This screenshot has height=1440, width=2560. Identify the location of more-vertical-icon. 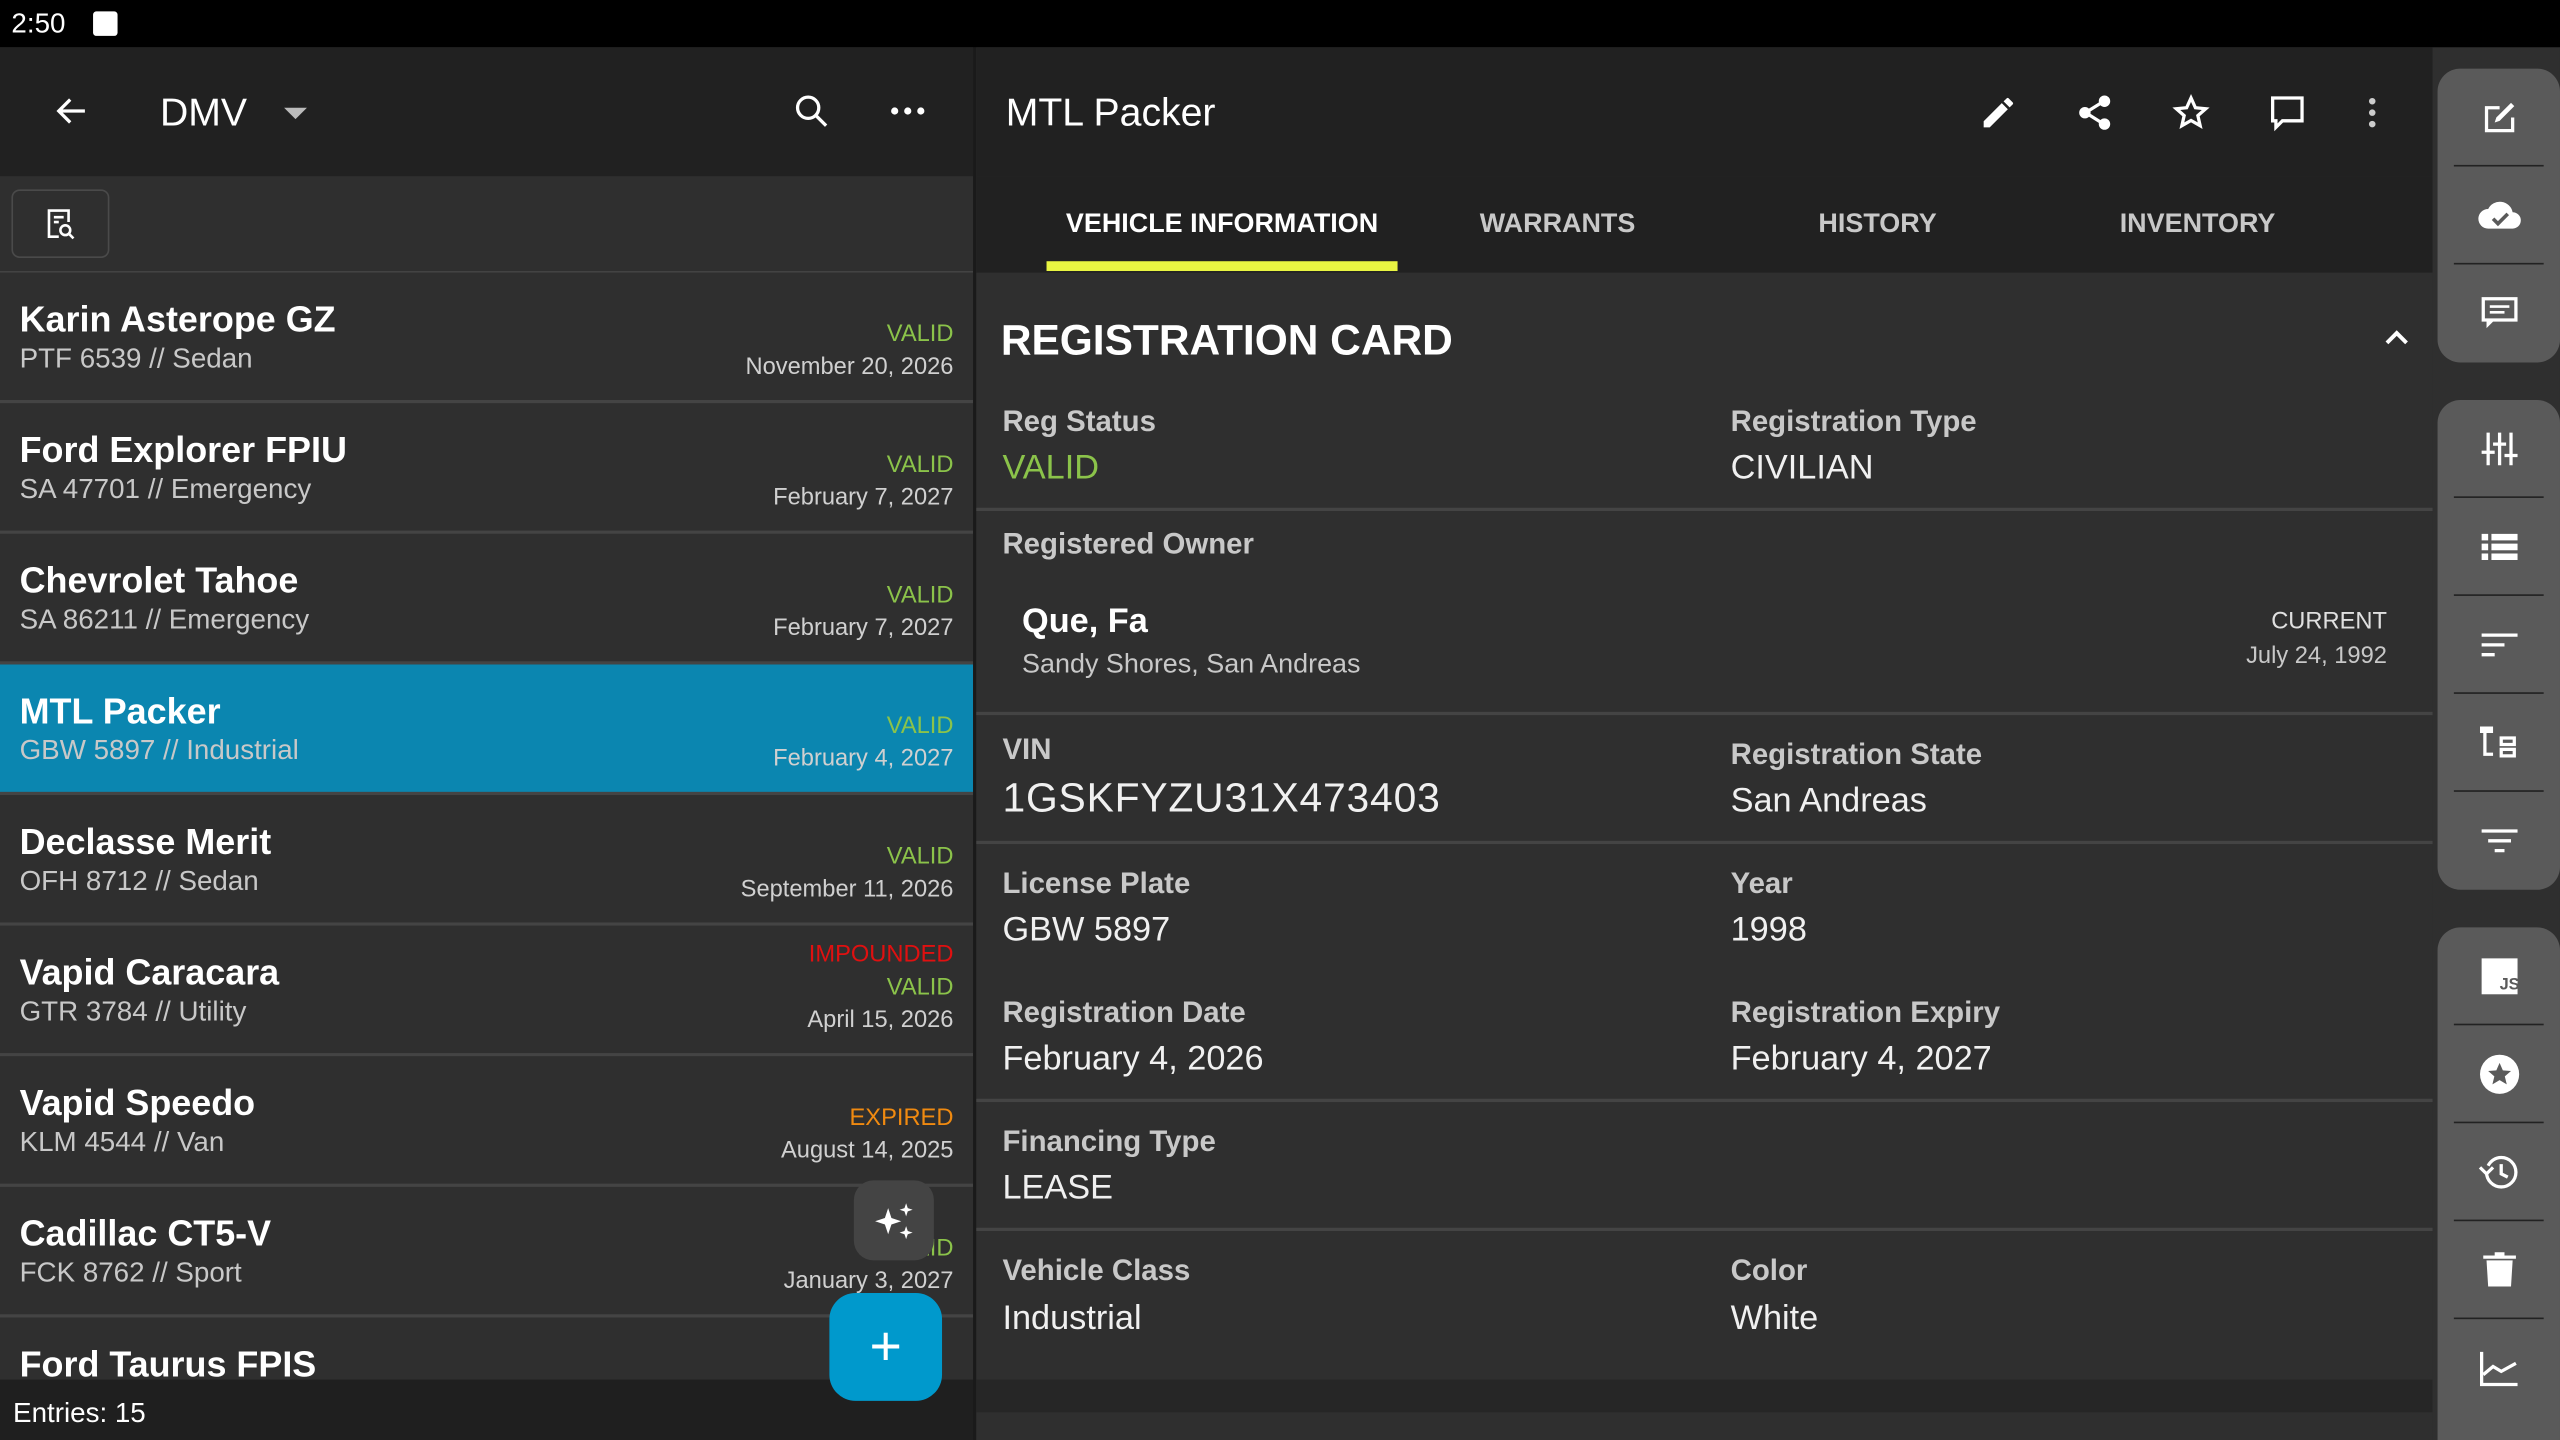
(2372, 113).